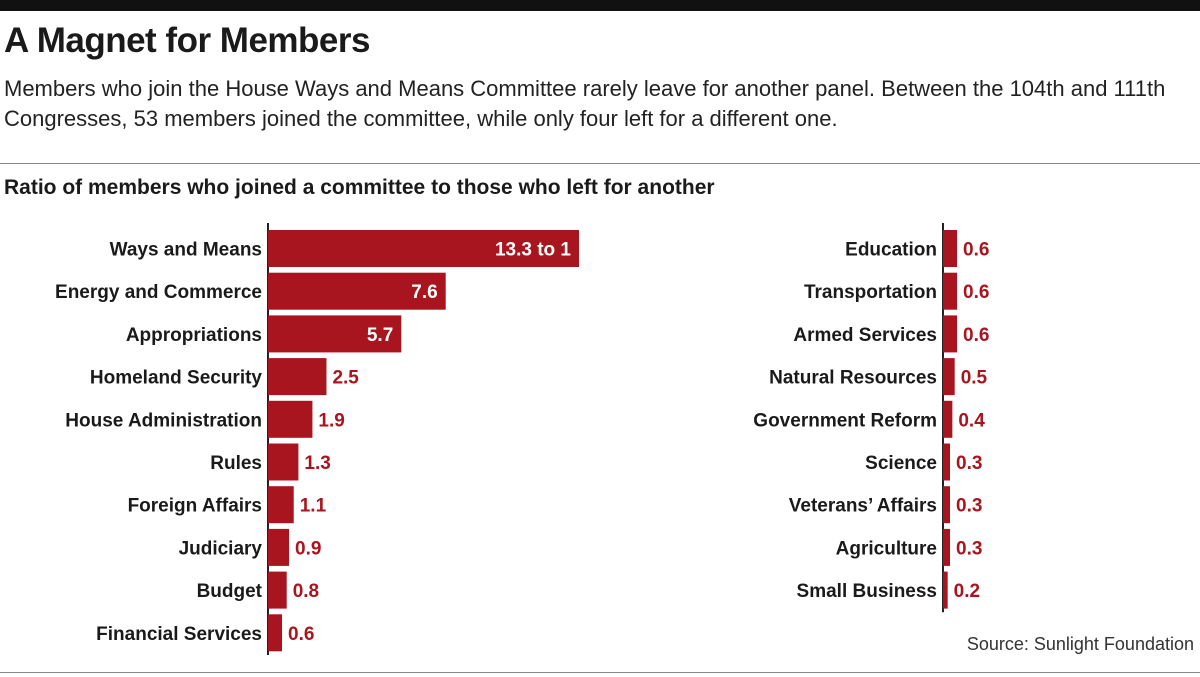 The width and height of the screenshot is (1200, 677). Describe the element at coordinates (317, 463) in the screenshot. I see `value-label: 1.3` at that location.